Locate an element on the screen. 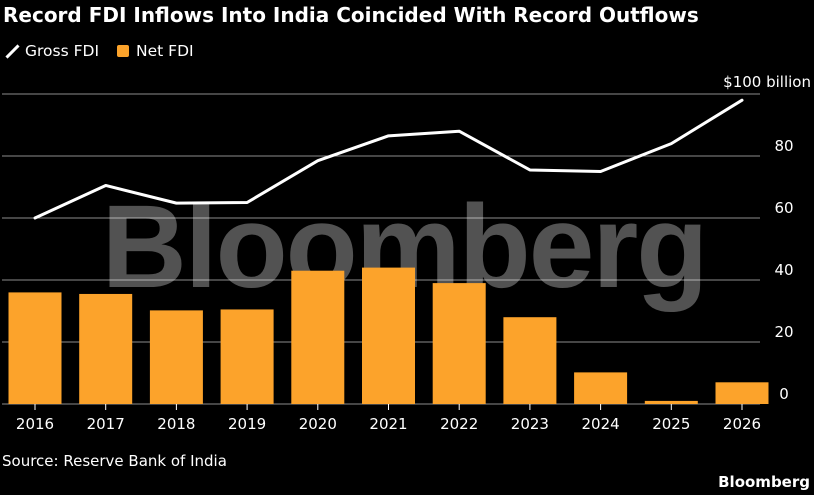 The height and width of the screenshot is (495, 814). source-note: Source: Reserve Bank of India is located at coordinates (114, 461).